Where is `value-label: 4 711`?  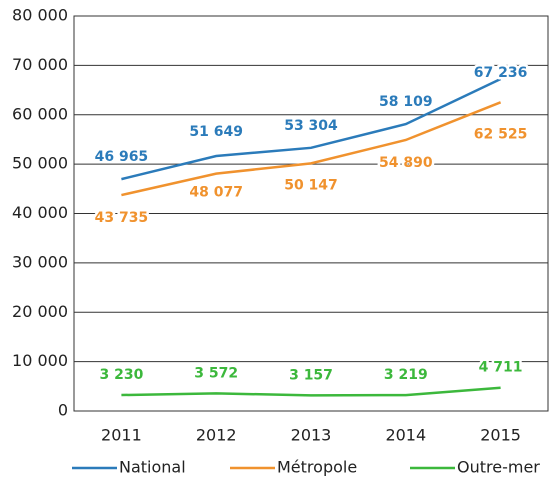
value-label: 4 711 is located at coordinates (501, 368).